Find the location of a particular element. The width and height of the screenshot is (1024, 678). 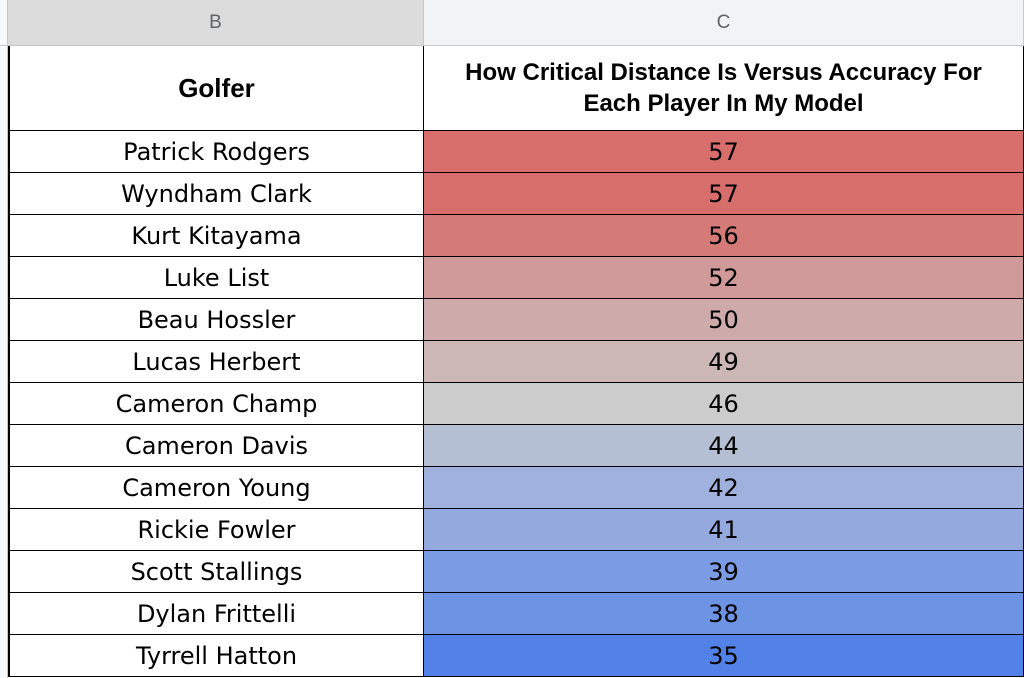

table-row: Rickie Fowler 41 is located at coordinates (516, 530).